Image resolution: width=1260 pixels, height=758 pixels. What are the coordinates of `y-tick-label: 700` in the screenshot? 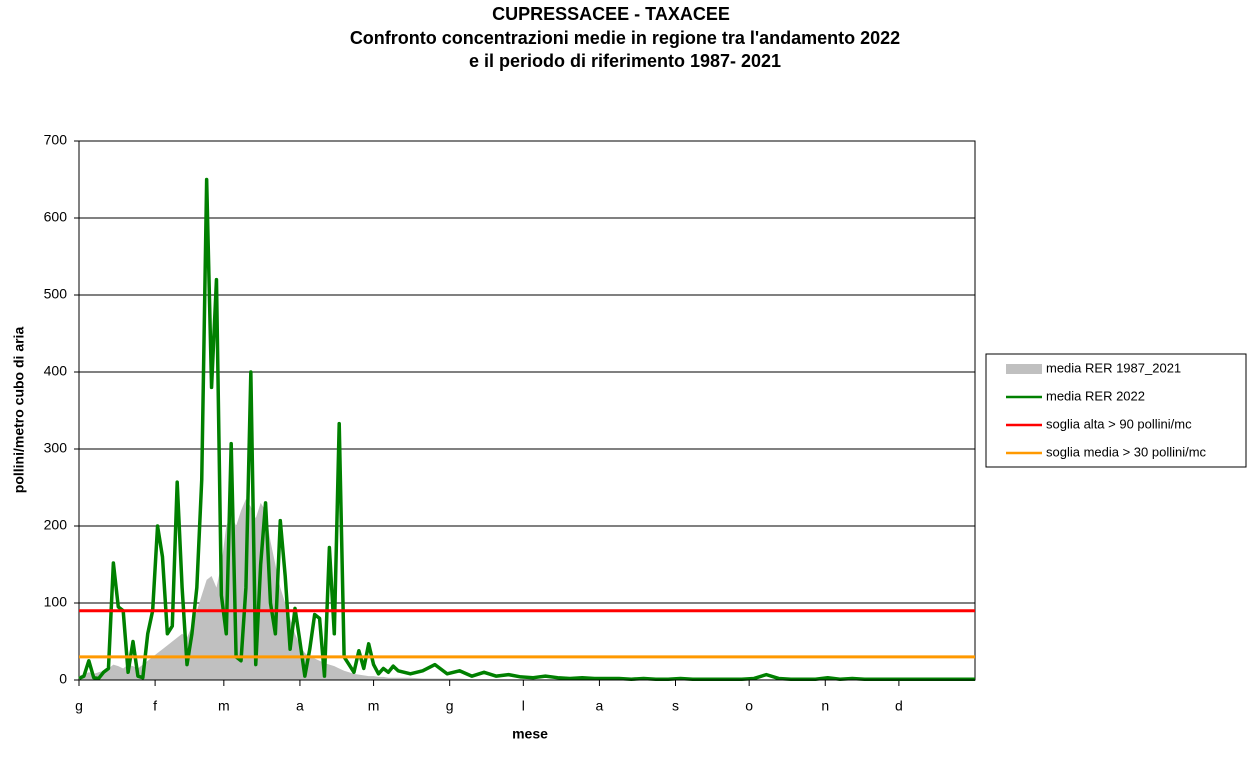 It's located at (56, 140).